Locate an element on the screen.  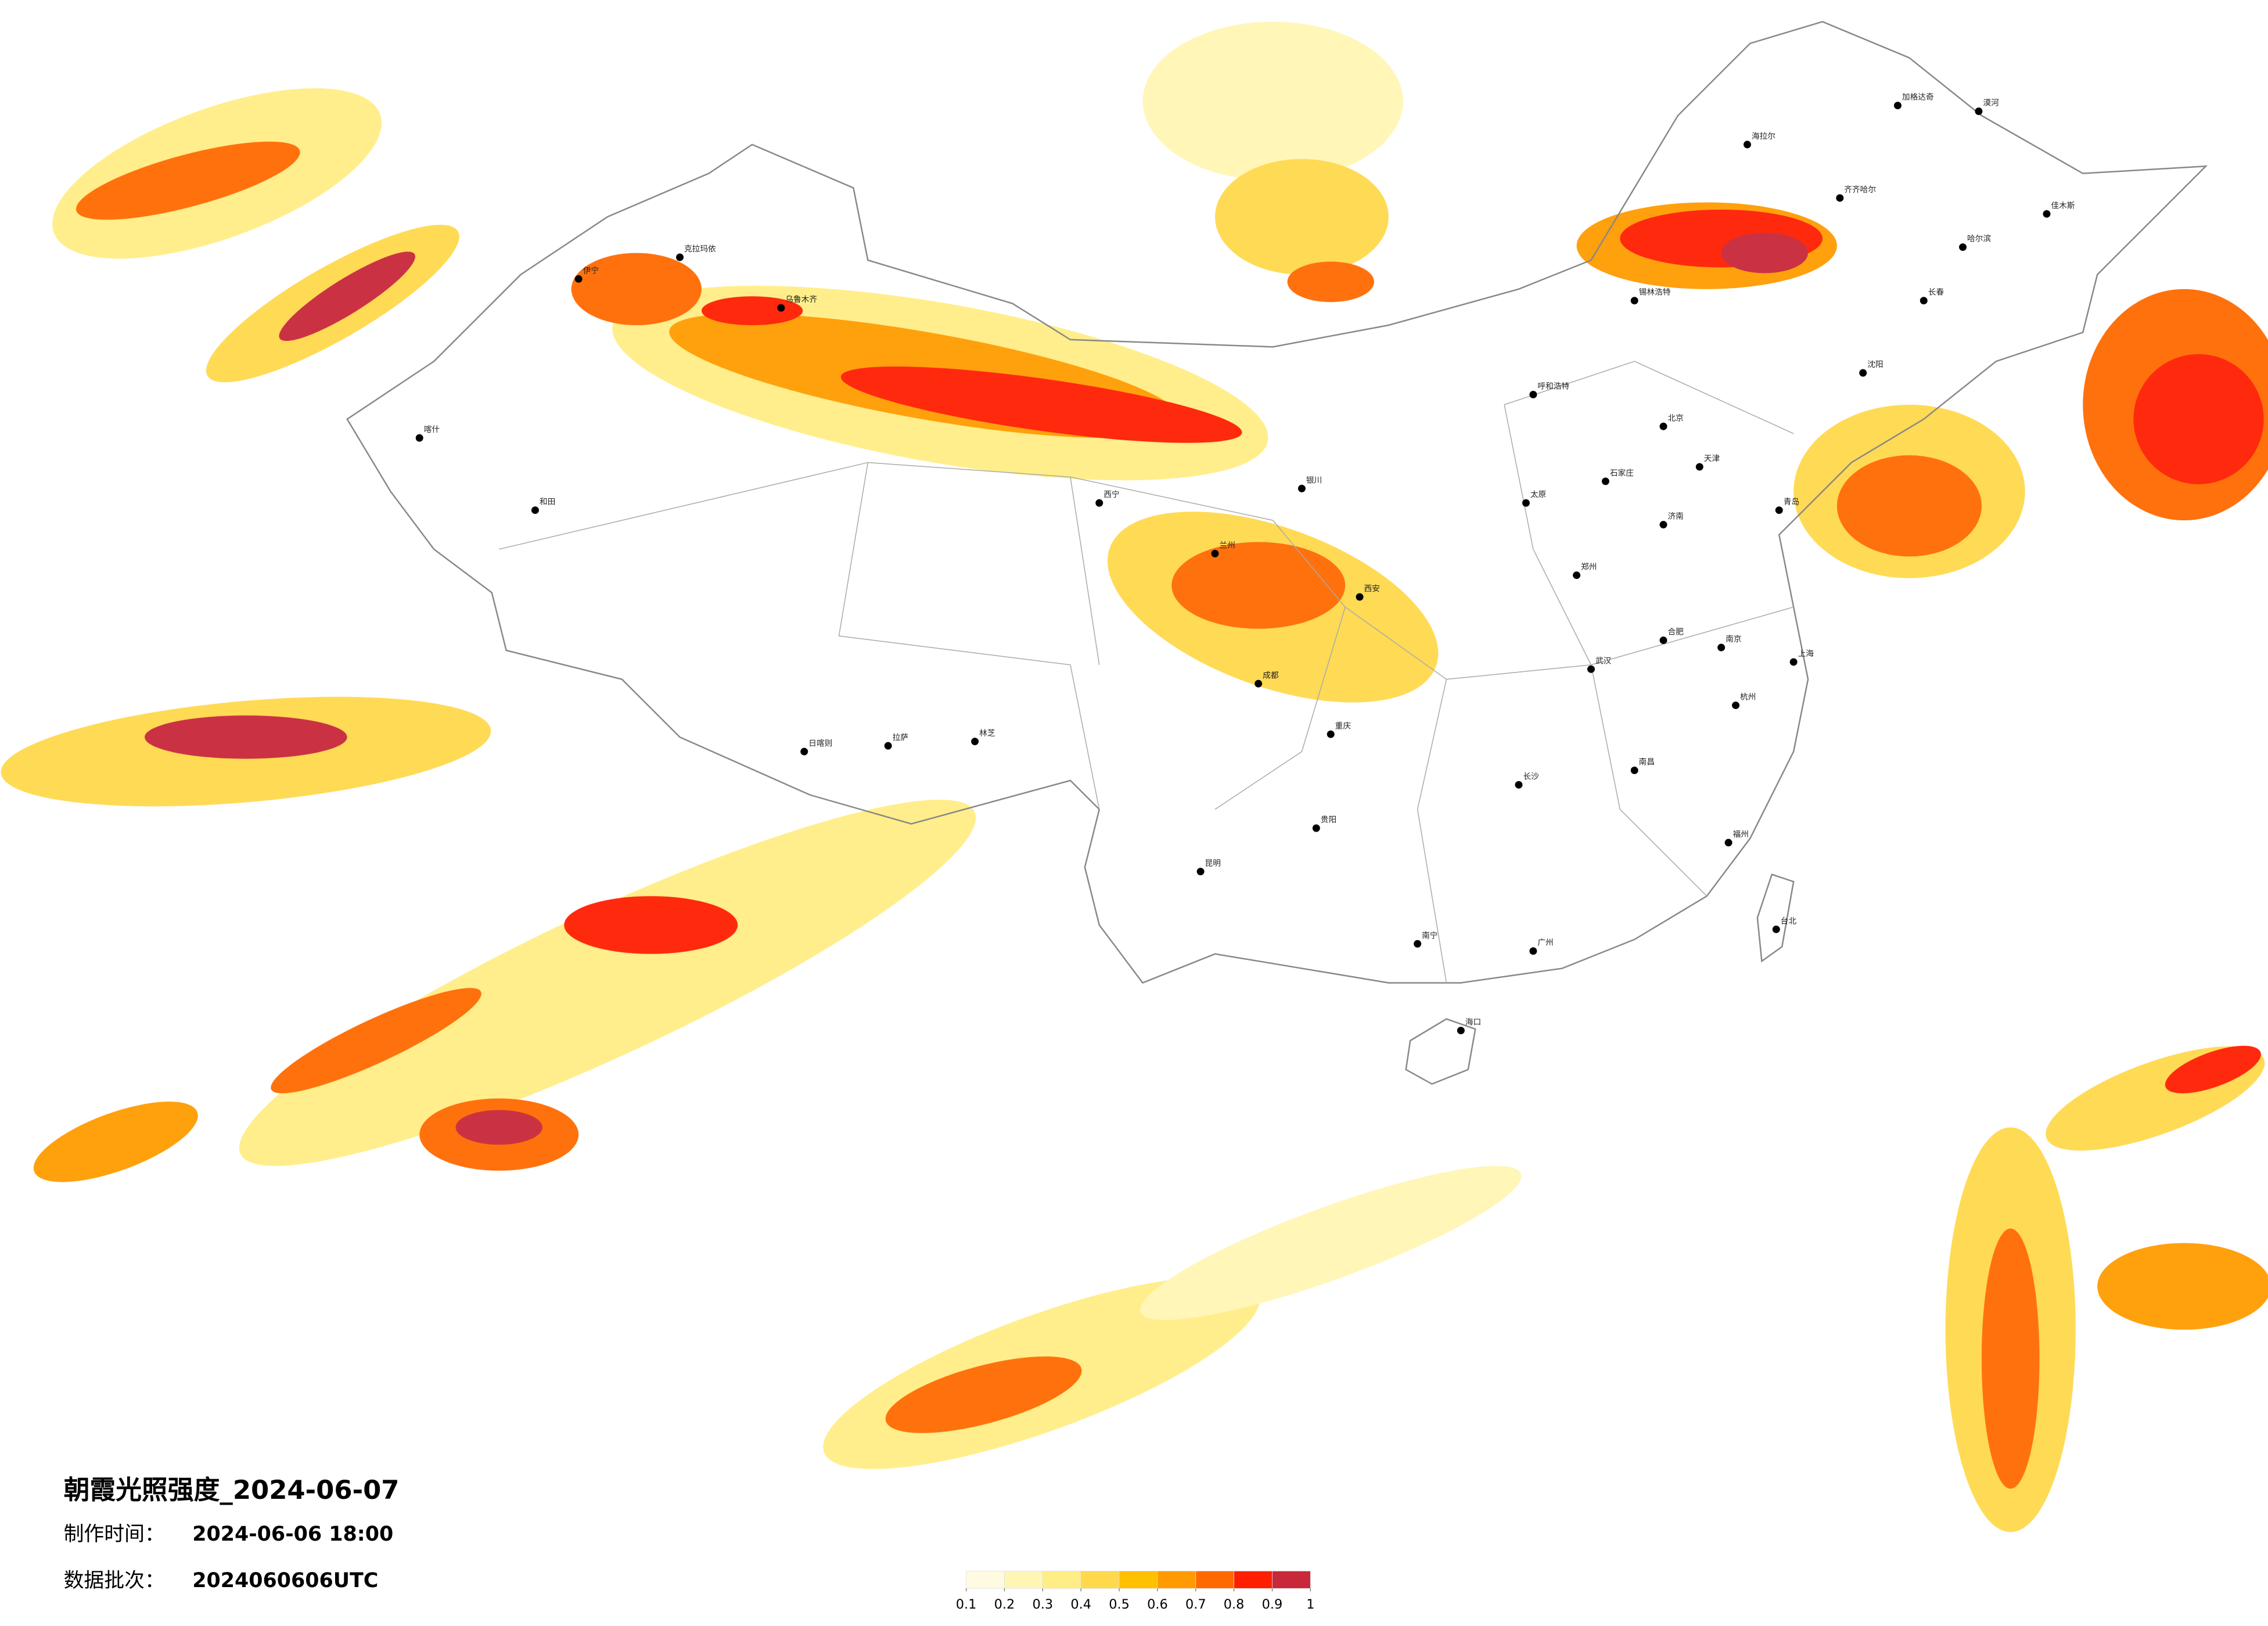
batch-label: 数据批次： is located at coordinates (114, 1581).